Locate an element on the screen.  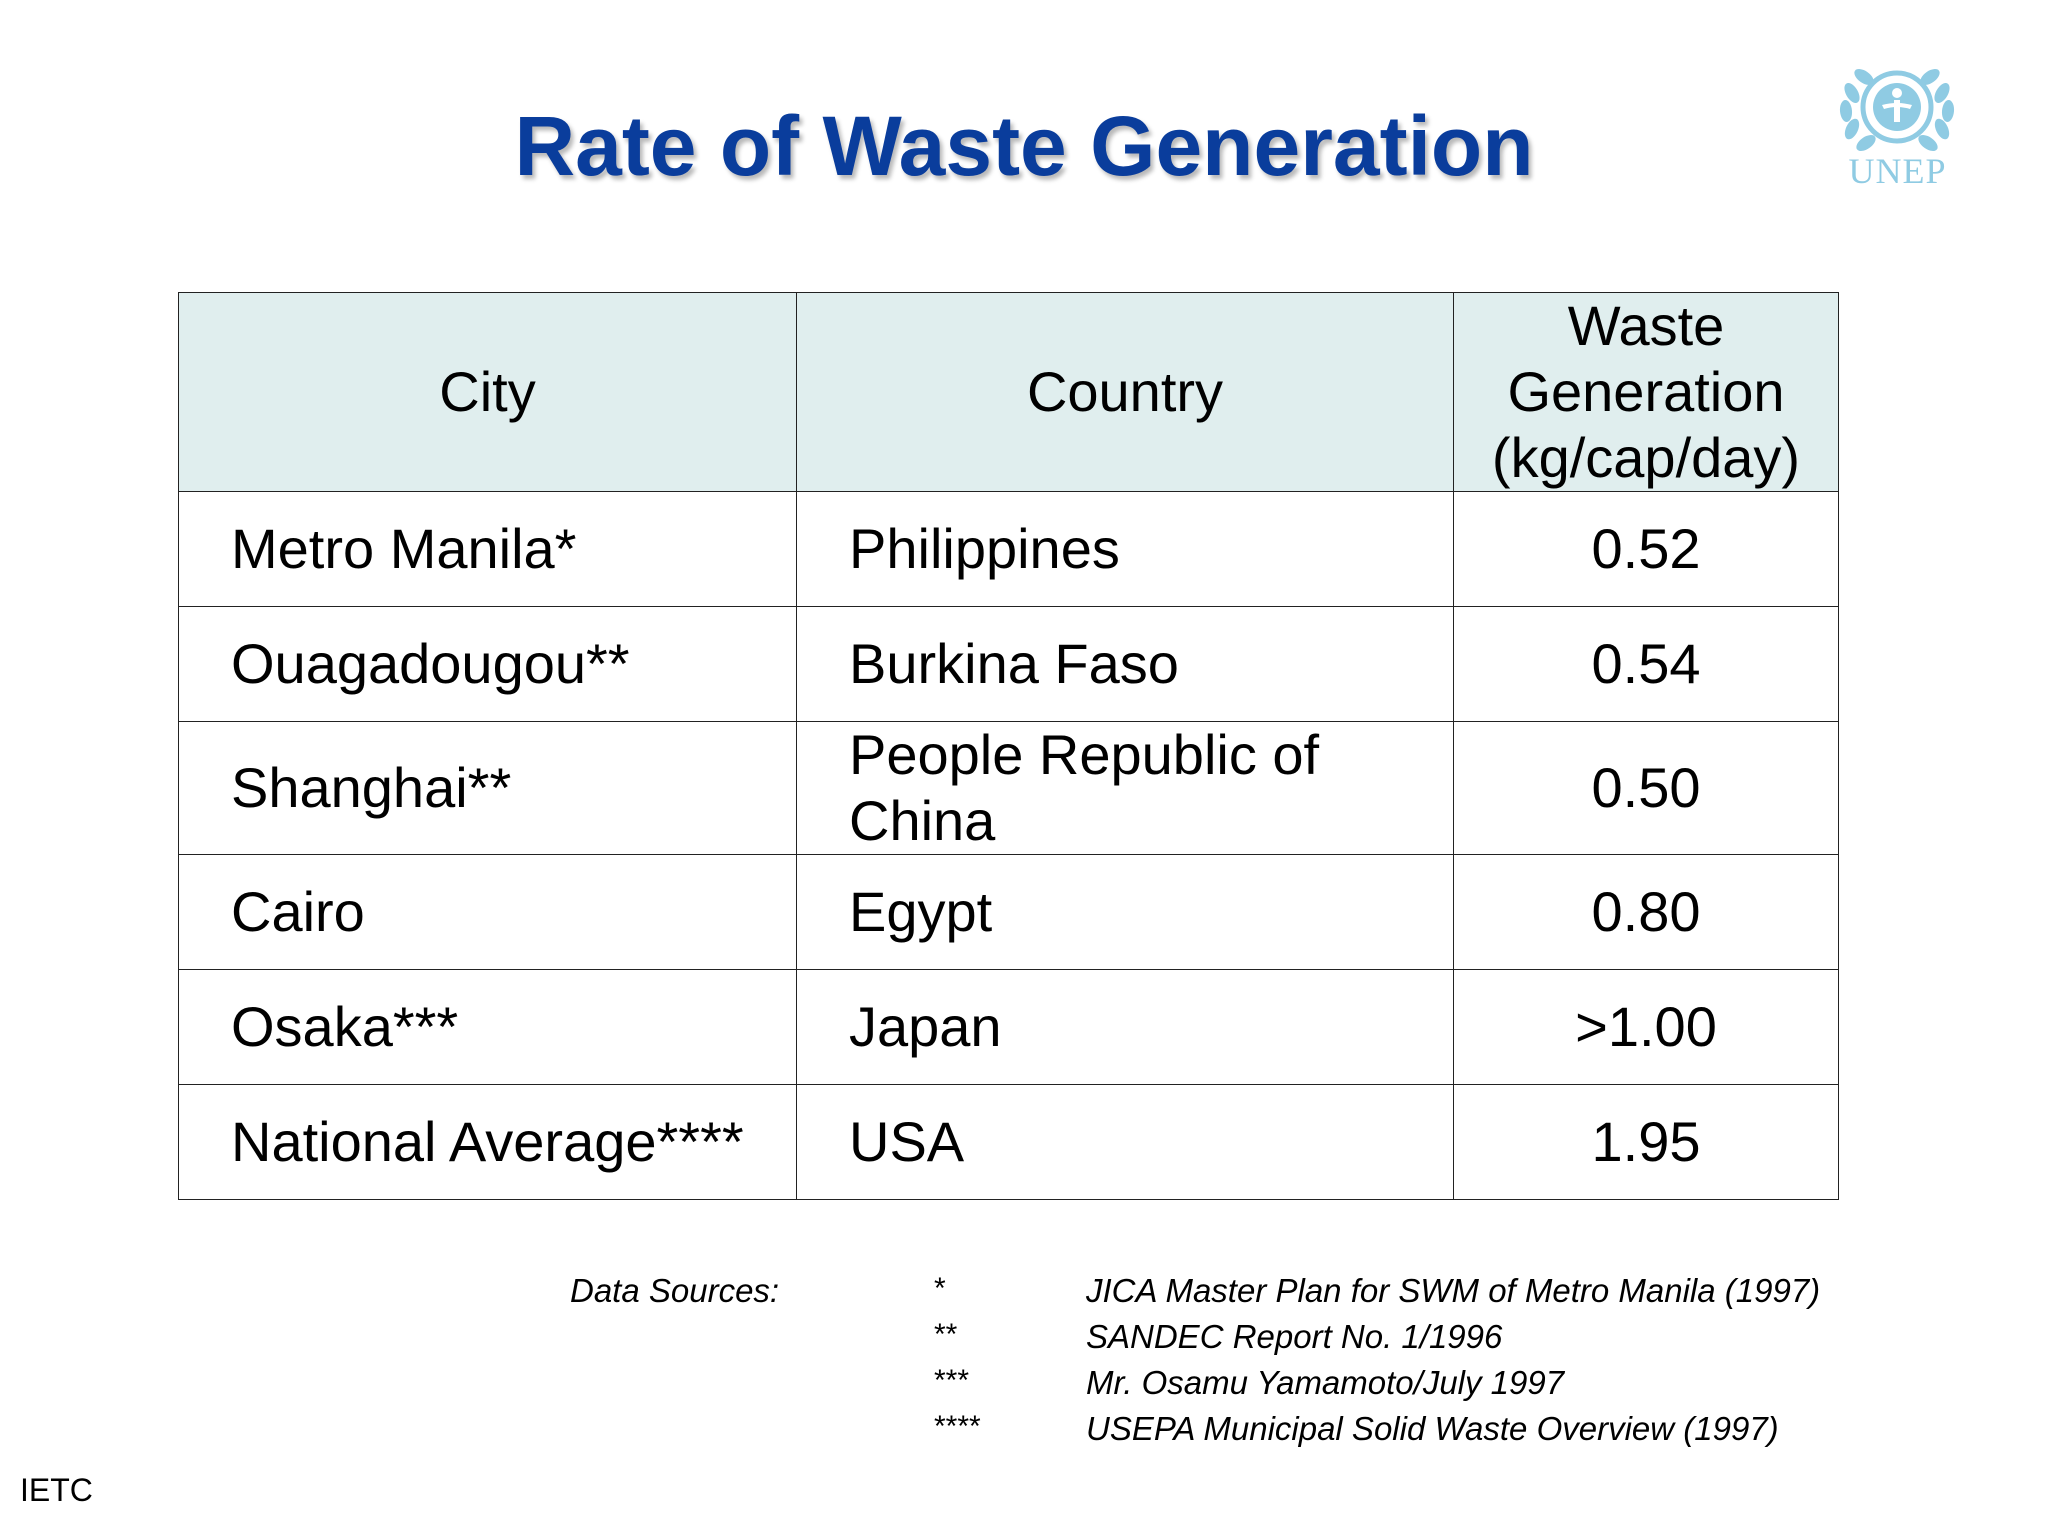
header-line: Generation is located at coordinates (1646, 392).